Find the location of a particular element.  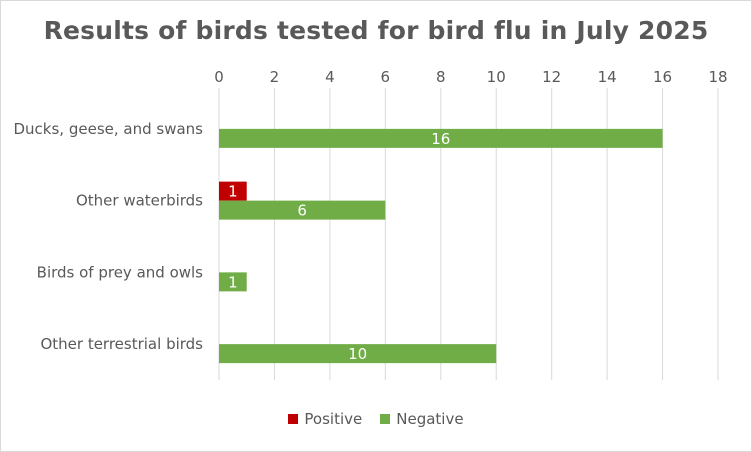

data-label: 6 is located at coordinates (302, 211).